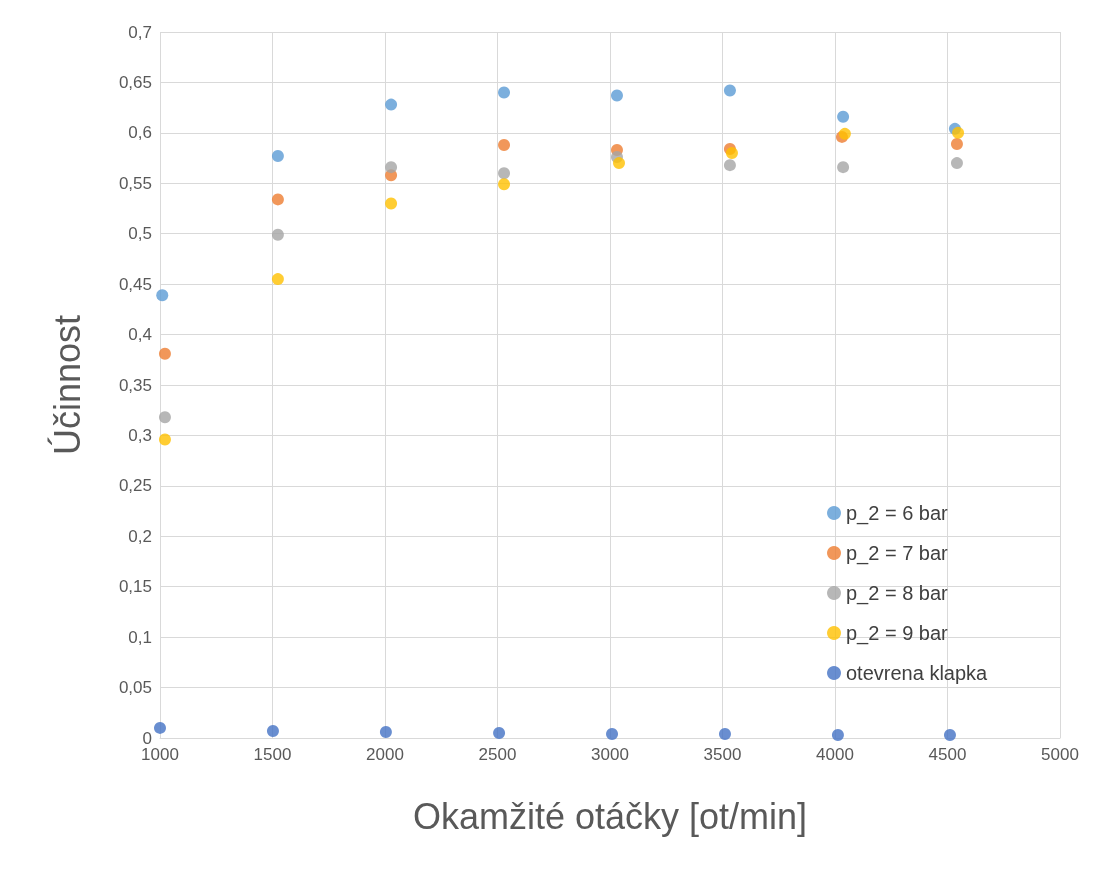  Describe the element at coordinates (897, 633) in the screenshot. I see `legend-label: p_2 = 9 bar` at that location.